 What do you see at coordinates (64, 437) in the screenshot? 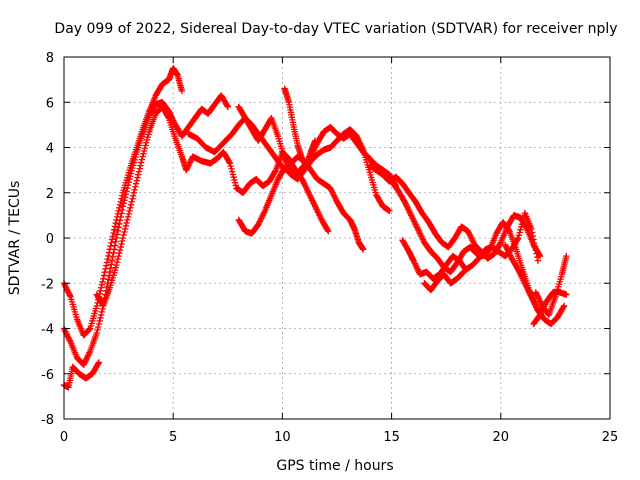
I see `x-tick-label: 0` at bounding box center [64, 437].